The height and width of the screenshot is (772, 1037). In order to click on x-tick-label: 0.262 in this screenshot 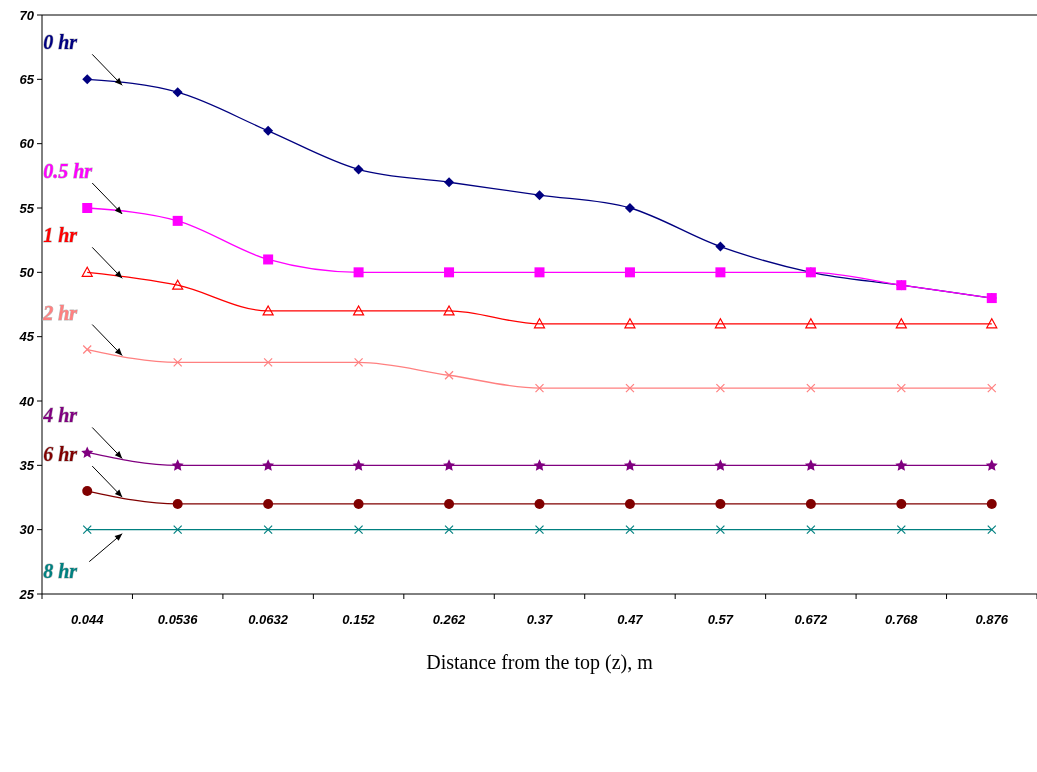, I will do `click(449, 619)`.